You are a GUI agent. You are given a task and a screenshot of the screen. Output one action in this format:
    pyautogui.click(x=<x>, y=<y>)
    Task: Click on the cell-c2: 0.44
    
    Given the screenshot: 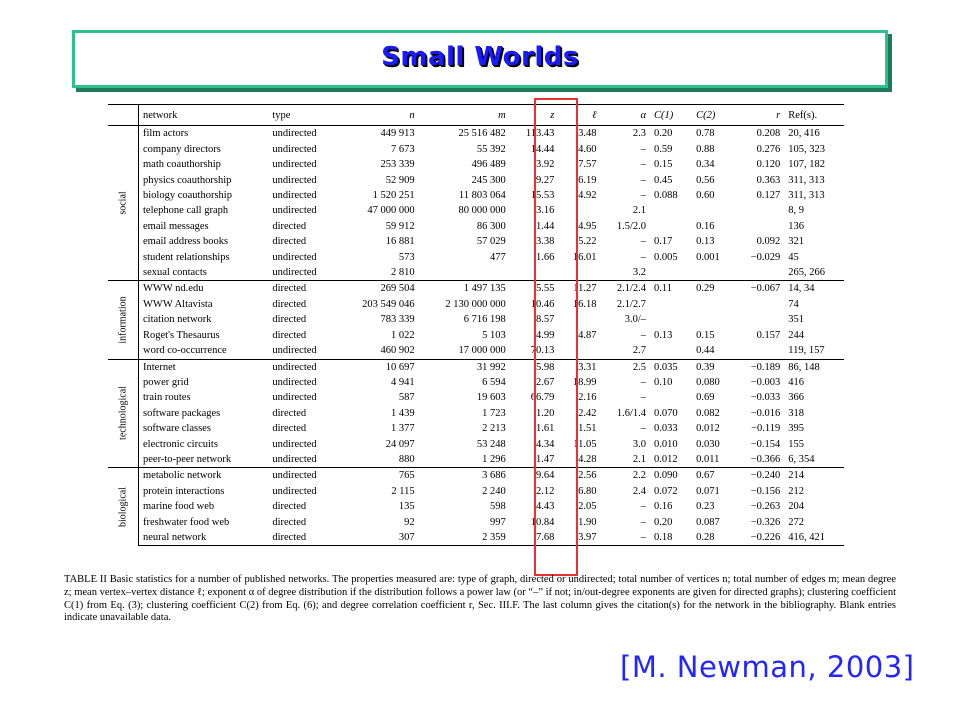 What is the action you would take?
    pyautogui.click(x=705, y=351)
    